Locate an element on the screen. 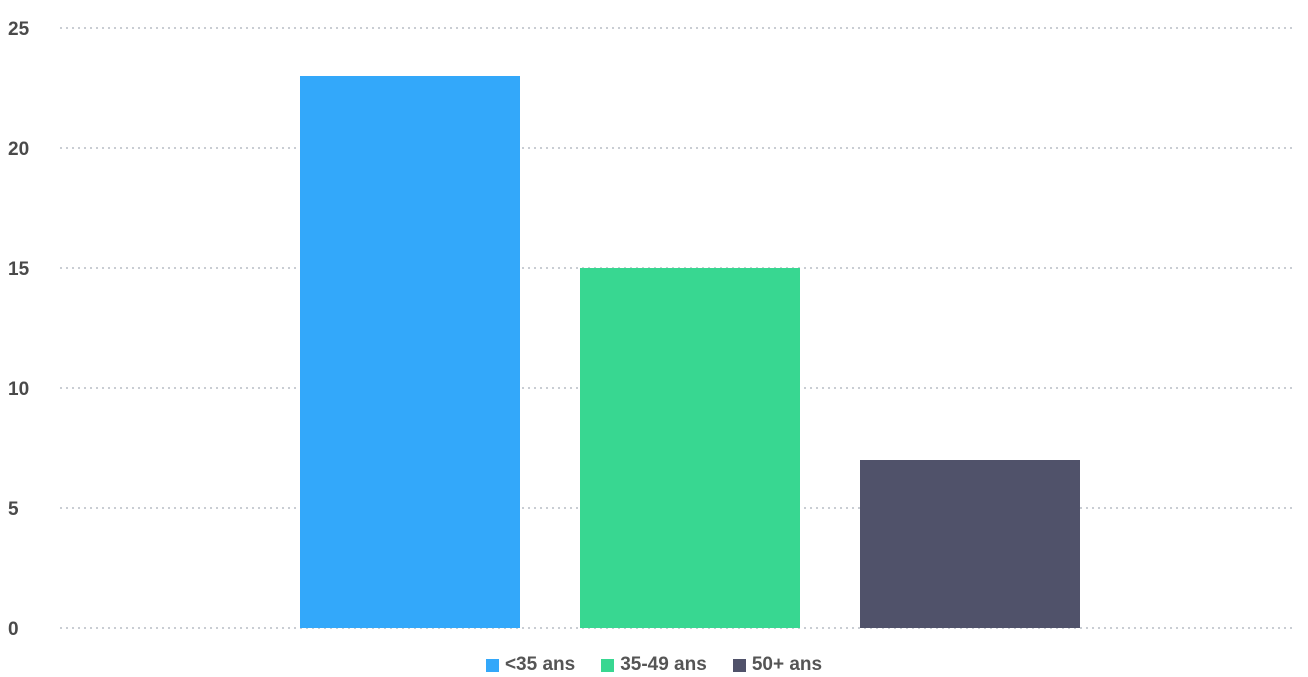  legend-label-50-plus: 50+ ans is located at coordinates (787, 664).